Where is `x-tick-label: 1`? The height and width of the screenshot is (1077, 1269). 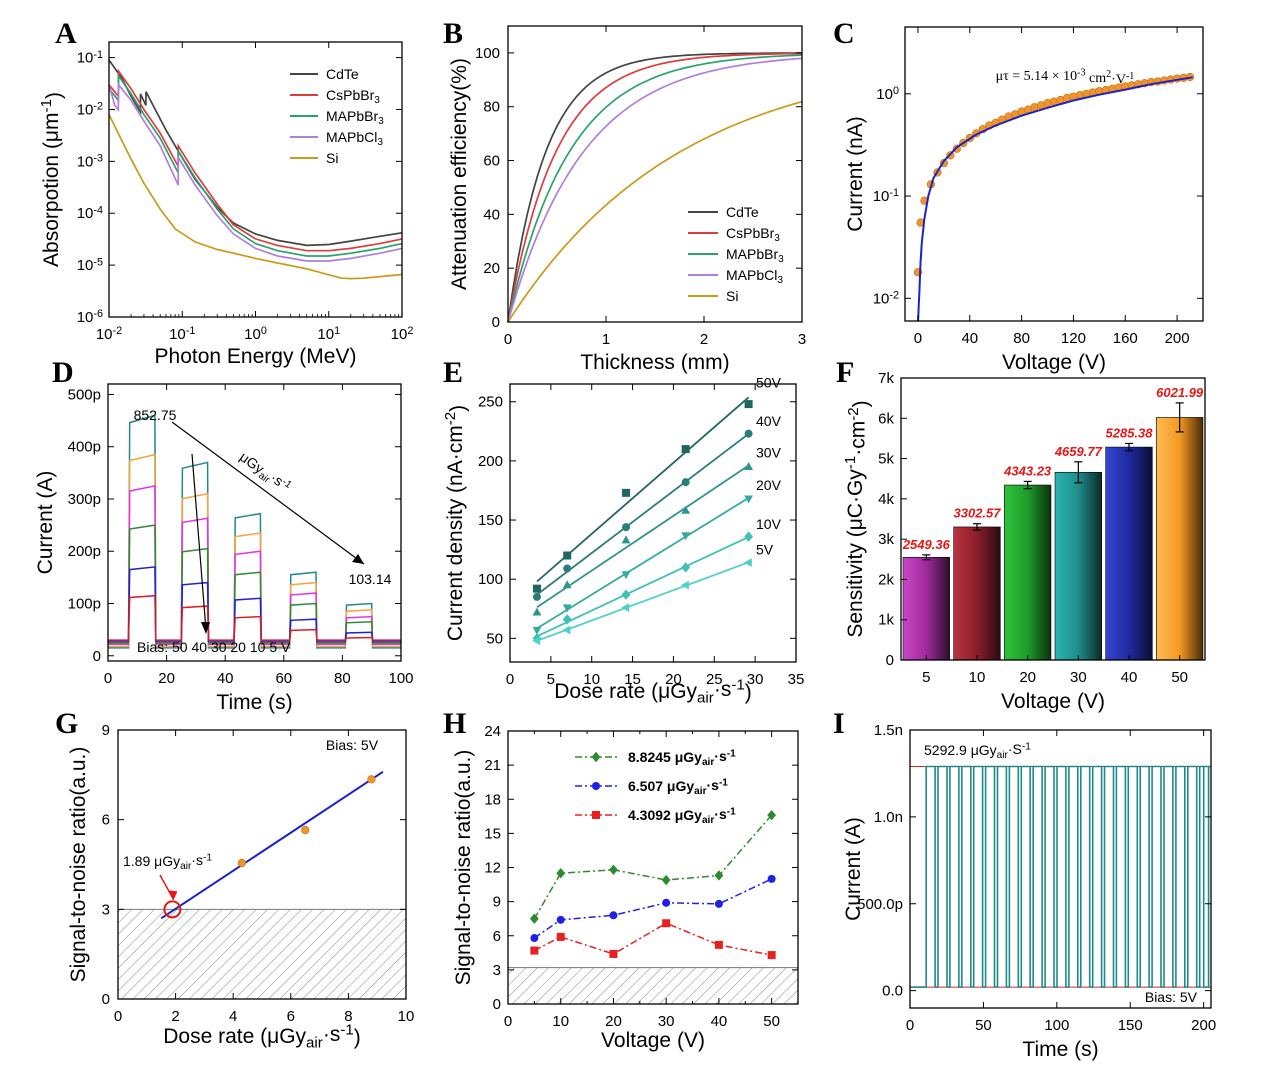 x-tick-label: 1 is located at coordinates (606, 339).